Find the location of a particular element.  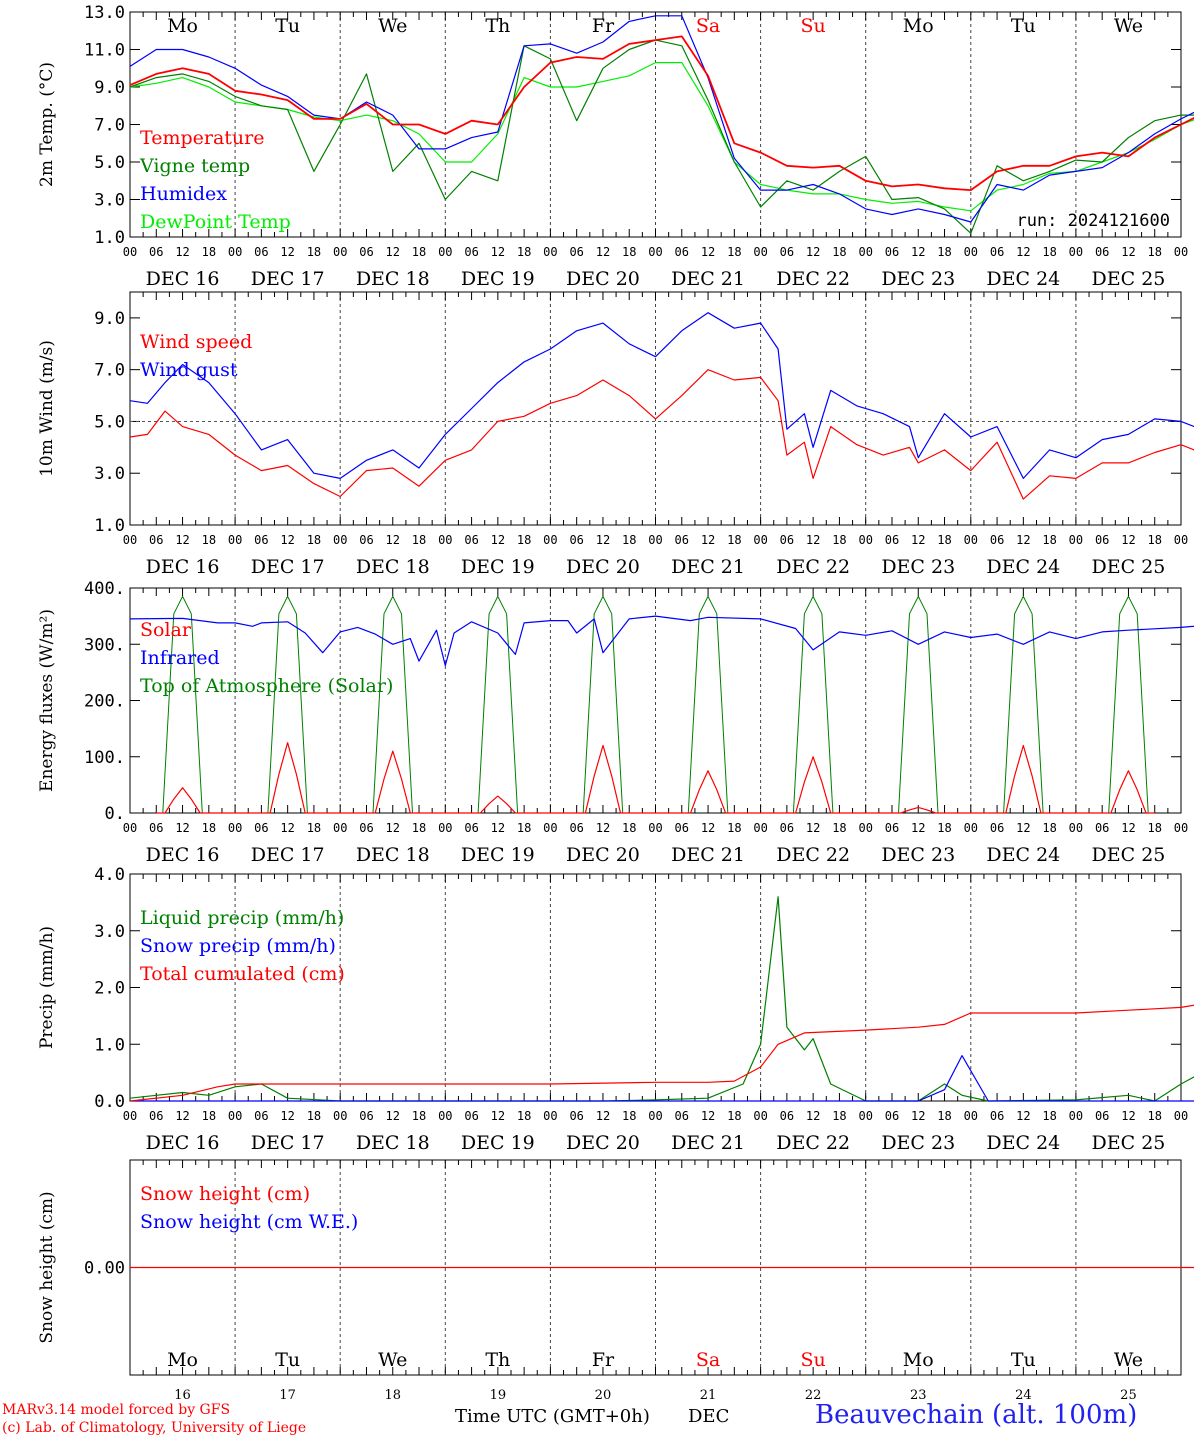

y-tick-label: 5.0 is located at coordinates (109, 422).